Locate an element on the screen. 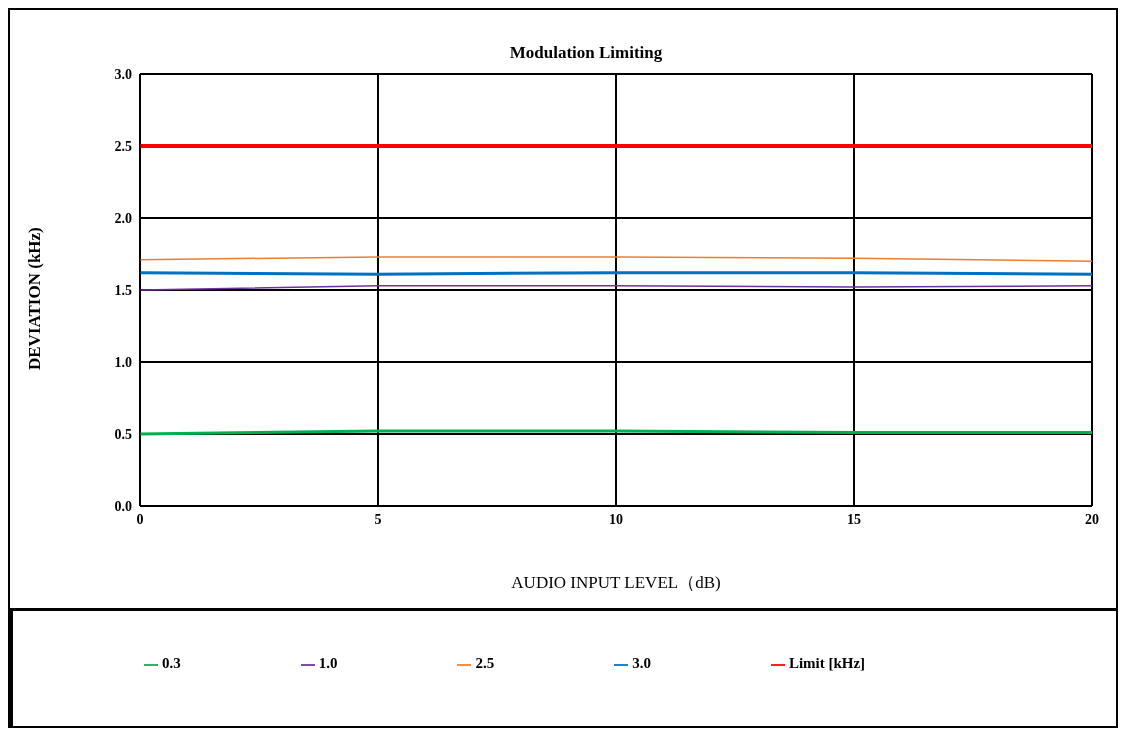  legend-label: 3.0 is located at coordinates (641, 663).